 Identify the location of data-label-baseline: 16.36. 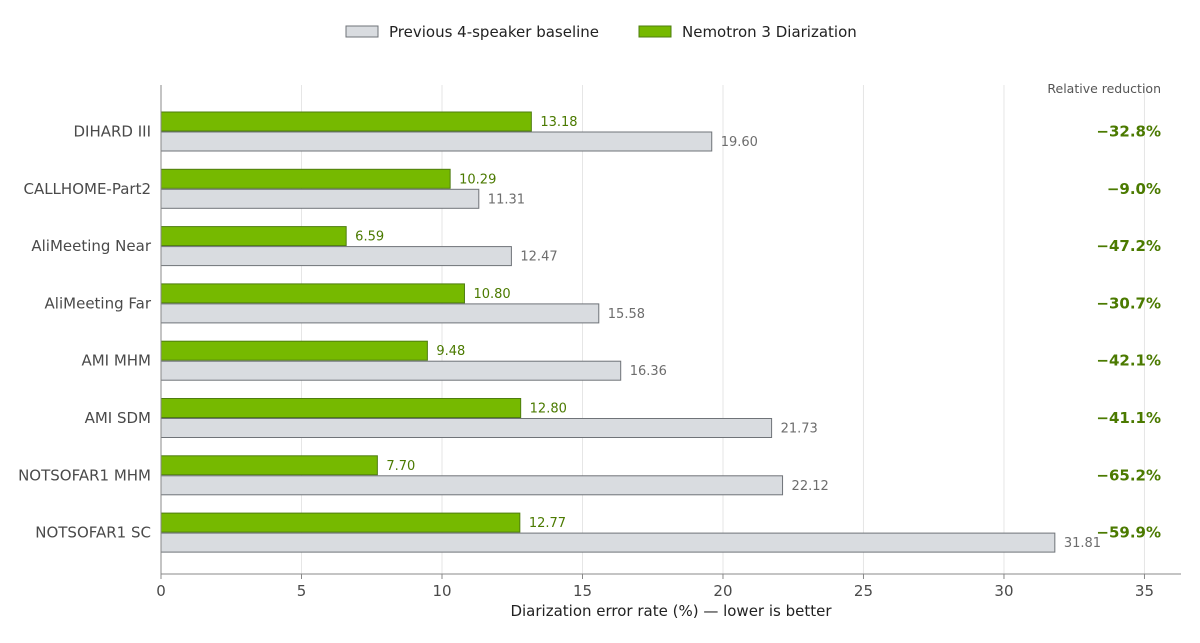
(648, 371).